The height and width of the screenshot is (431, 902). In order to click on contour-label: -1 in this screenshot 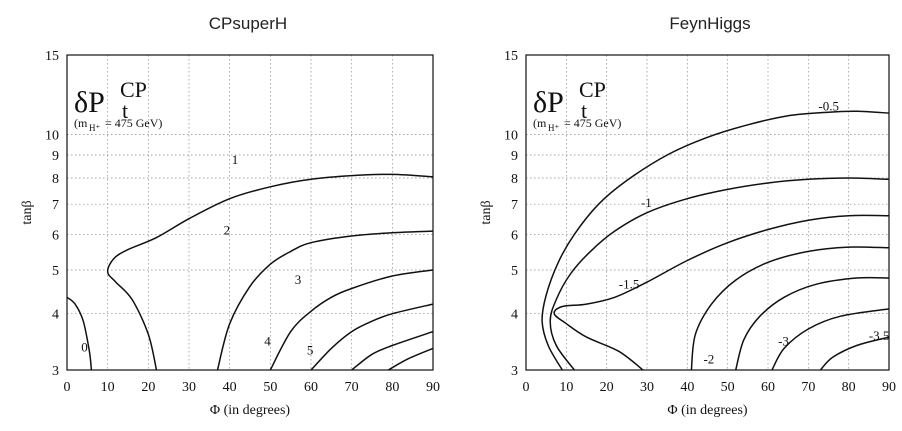, I will do `click(646, 202)`.